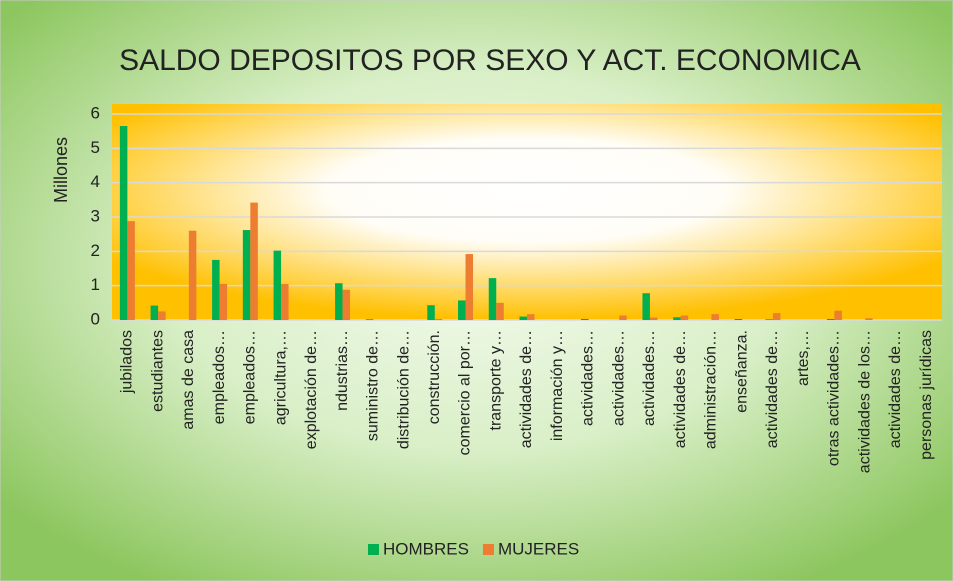 Image resolution: width=953 pixels, height=581 pixels. What do you see at coordinates (188, 380) in the screenshot?
I see `x-tick-label: amas de casa` at bounding box center [188, 380].